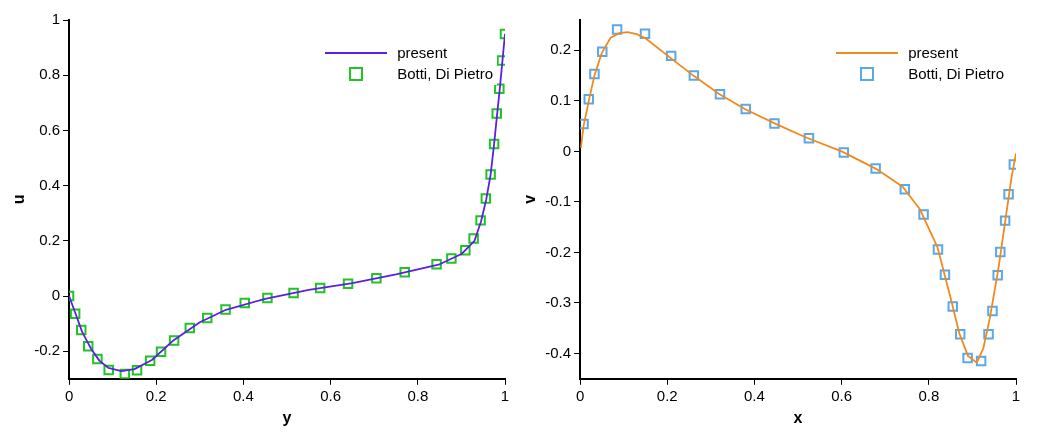  I want to click on y-tick-label: -0.3, so click(558, 302).